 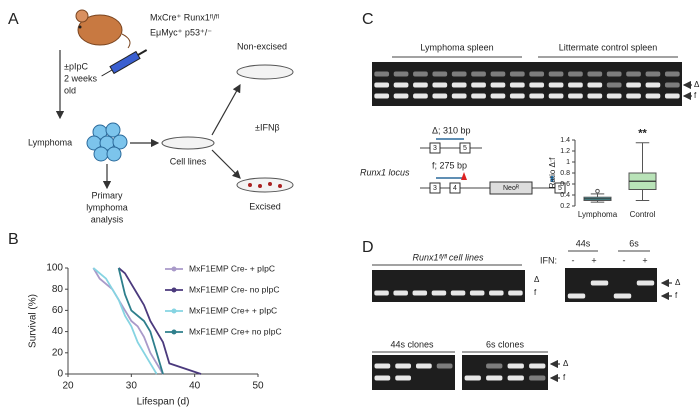 What do you see at coordinates (568, 162) in the screenshot?
I see `y-tick-label: 1` at bounding box center [568, 162].